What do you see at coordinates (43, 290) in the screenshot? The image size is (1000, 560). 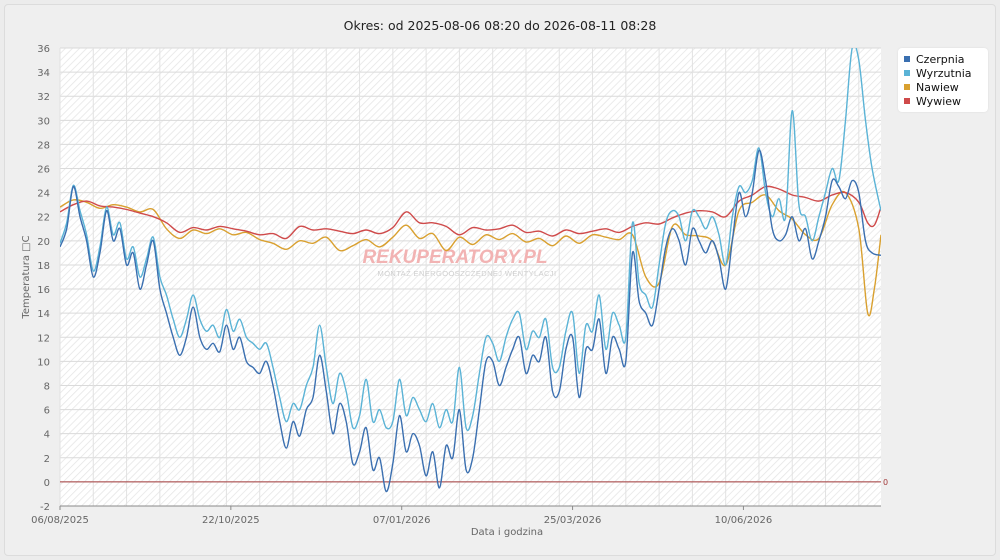 I see `y-tick-label: 16` at bounding box center [43, 290].